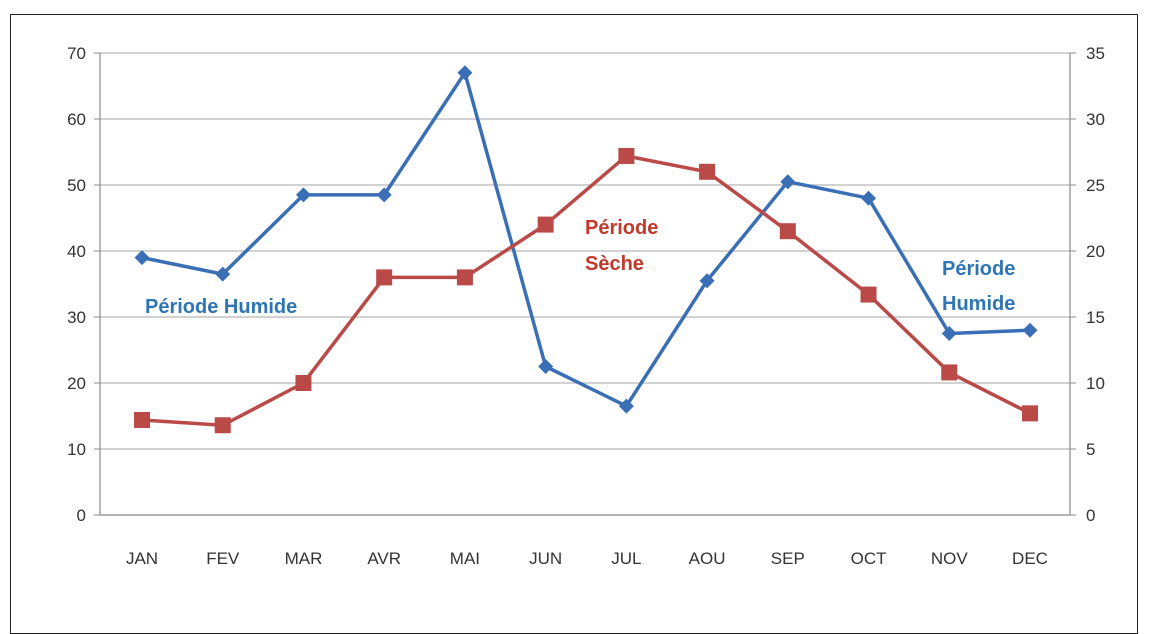 This screenshot has height=634, width=1152. Describe the element at coordinates (1090, 515) in the screenshot. I see `y-right-tick-label: 0` at that location.